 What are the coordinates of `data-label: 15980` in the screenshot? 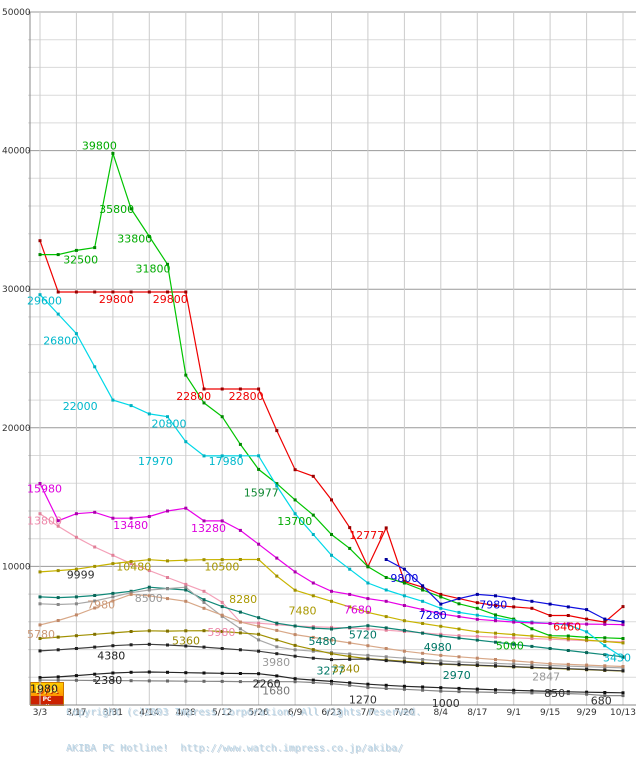 It's located at (44, 489).